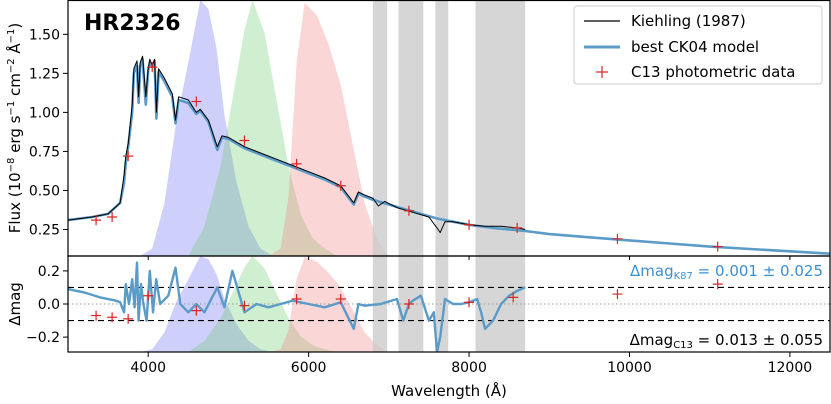 The width and height of the screenshot is (831, 404). Describe the element at coordinates (688, 21) in the screenshot. I see `legend-label-kiehling: Kiehling (1987)` at that location.